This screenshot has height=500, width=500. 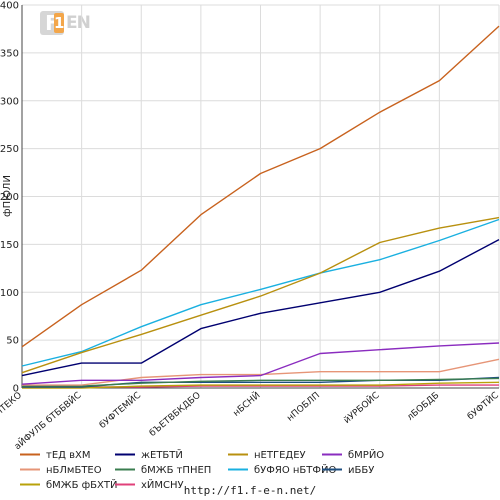 I want to click on y-tick-label: 350, so click(x=9, y=53).